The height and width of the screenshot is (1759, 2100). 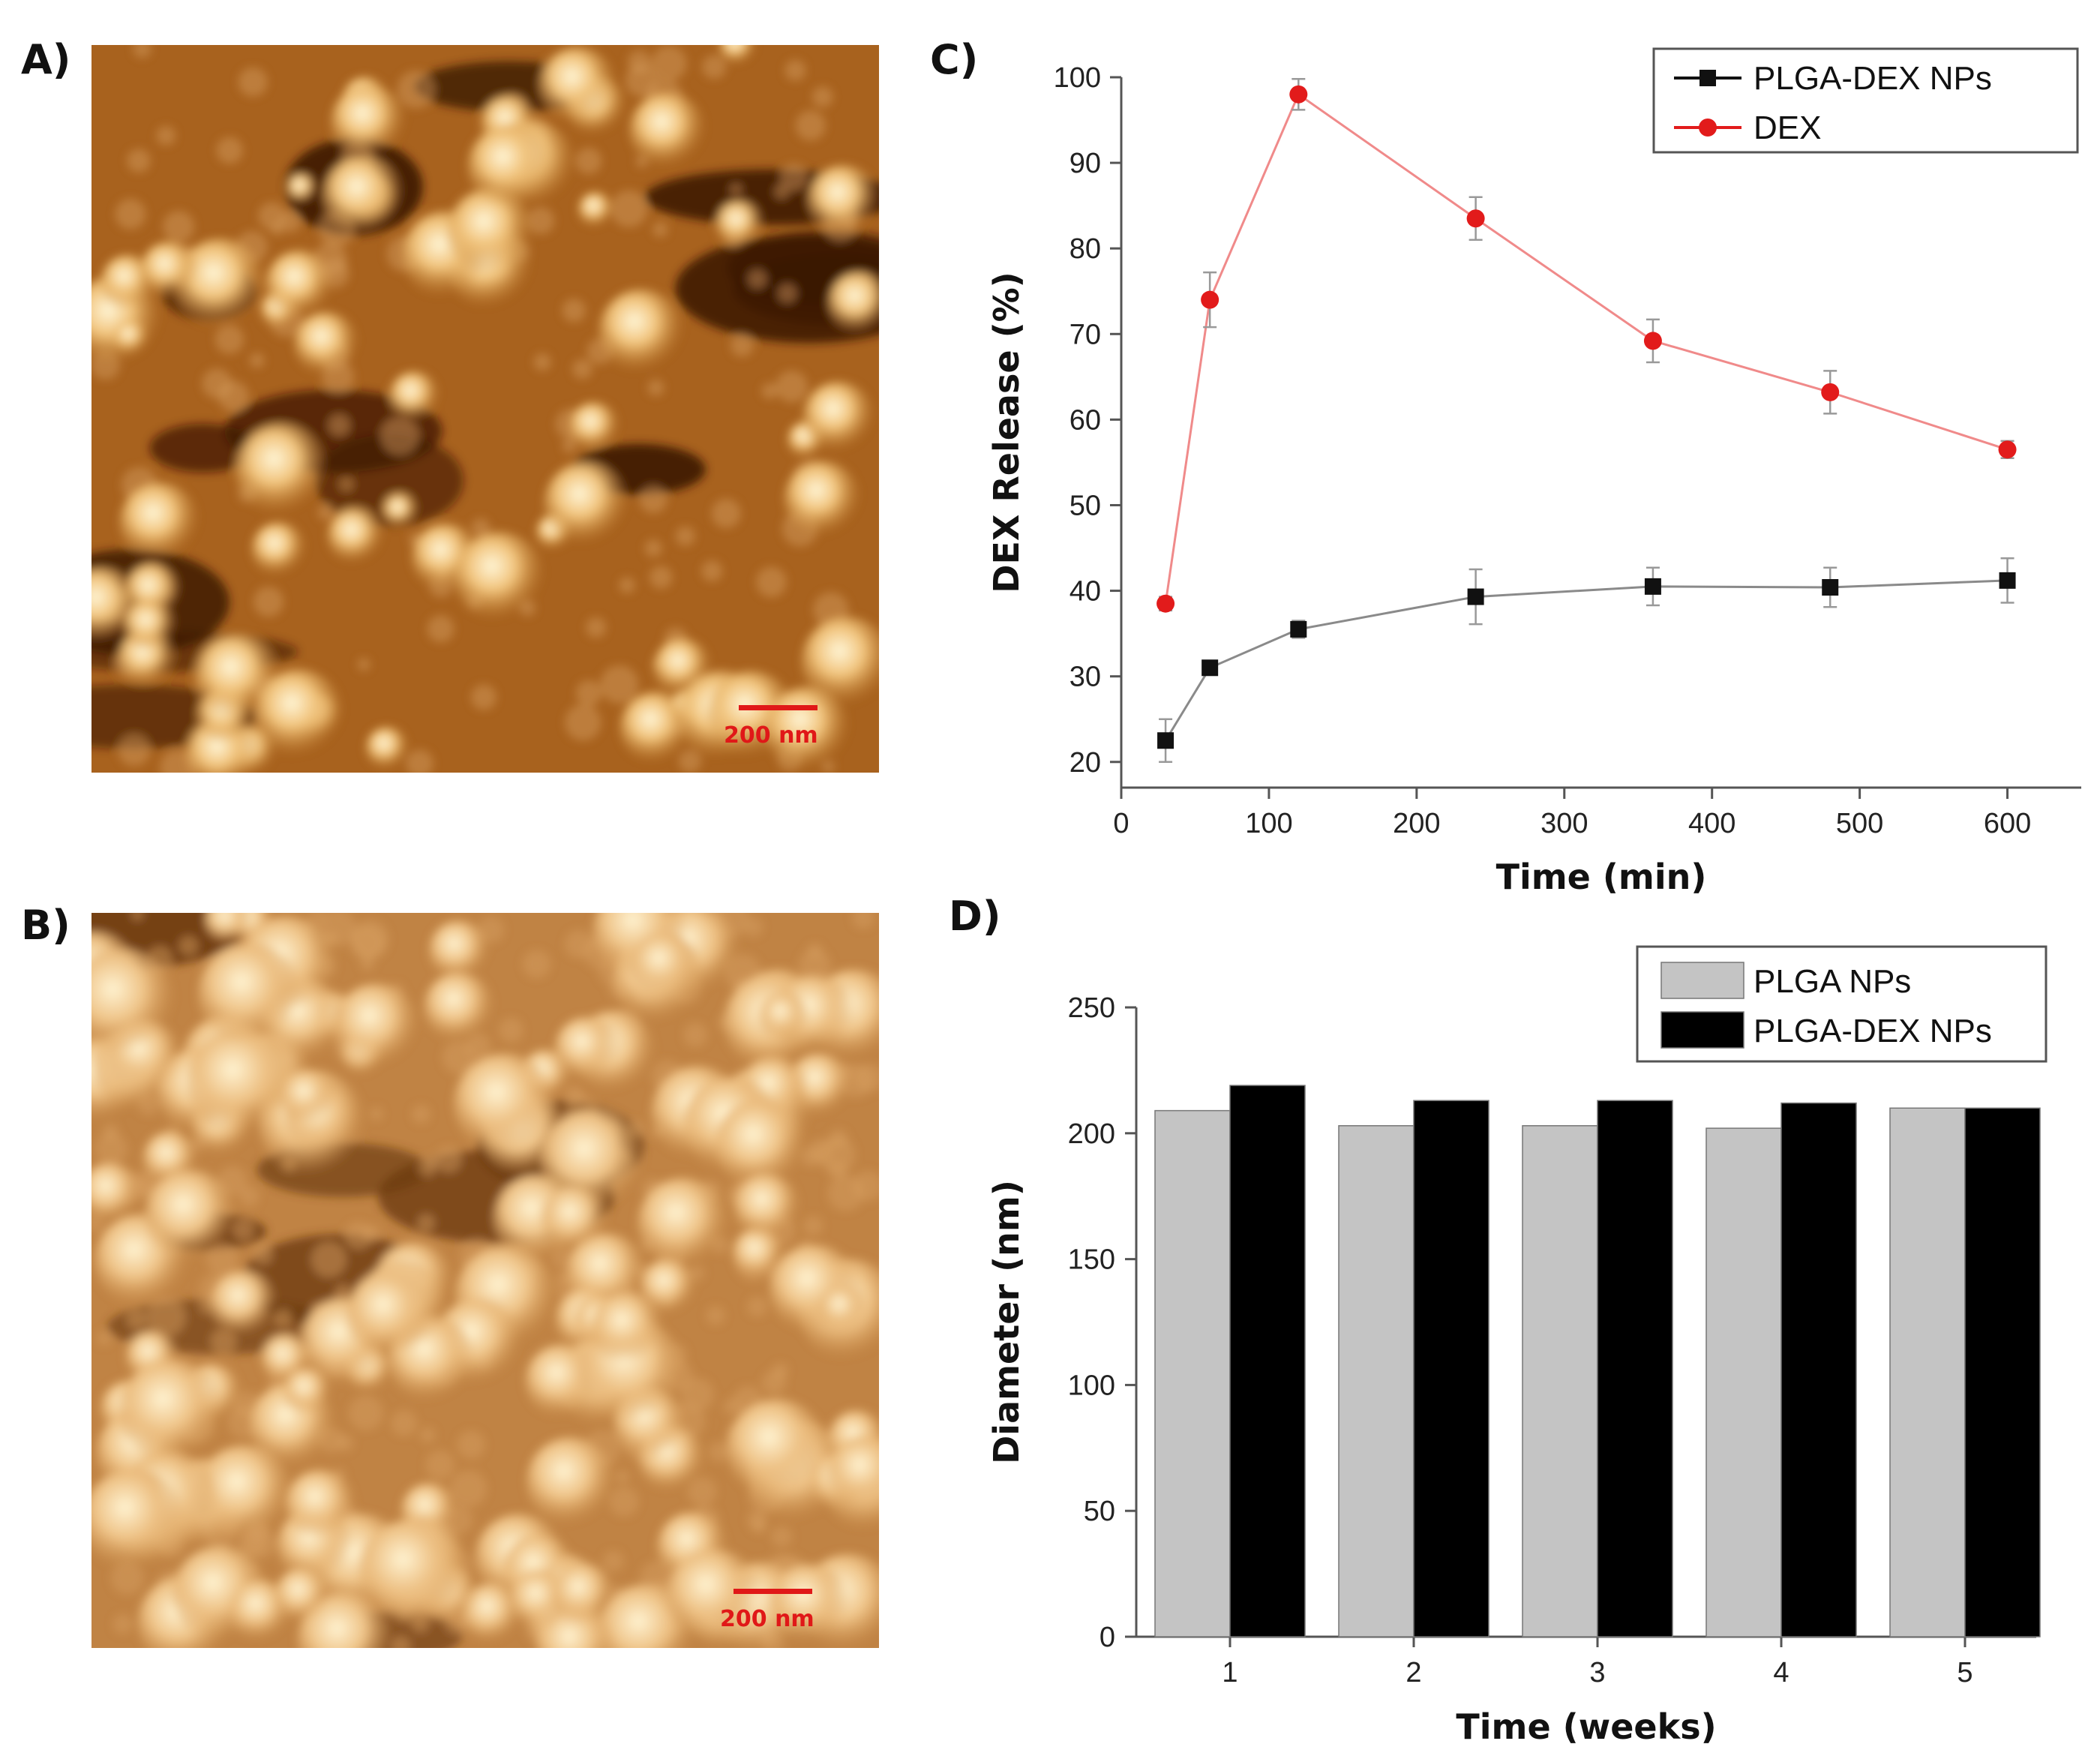 What do you see at coordinates (954, 60) in the screenshot?
I see `panel-label-c: C)` at bounding box center [954, 60].